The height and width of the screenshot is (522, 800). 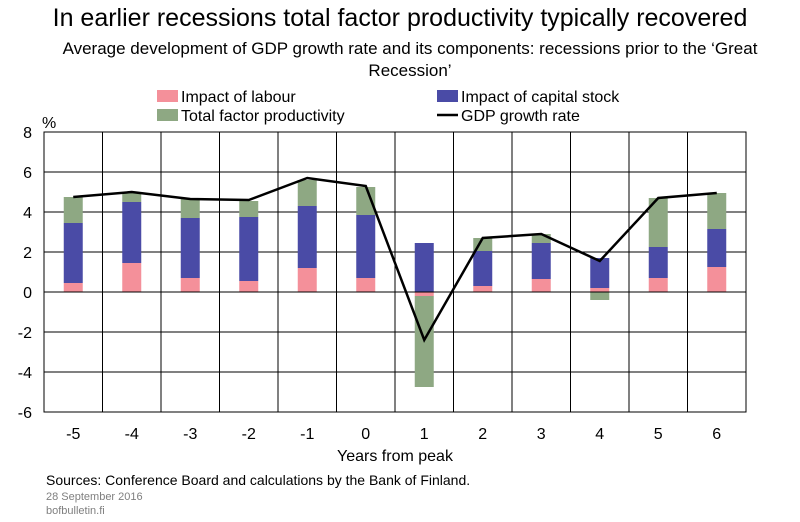 I want to click on legend-label-impact-of-capital-stock: Impact of capital stock, so click(x=540, y=97).